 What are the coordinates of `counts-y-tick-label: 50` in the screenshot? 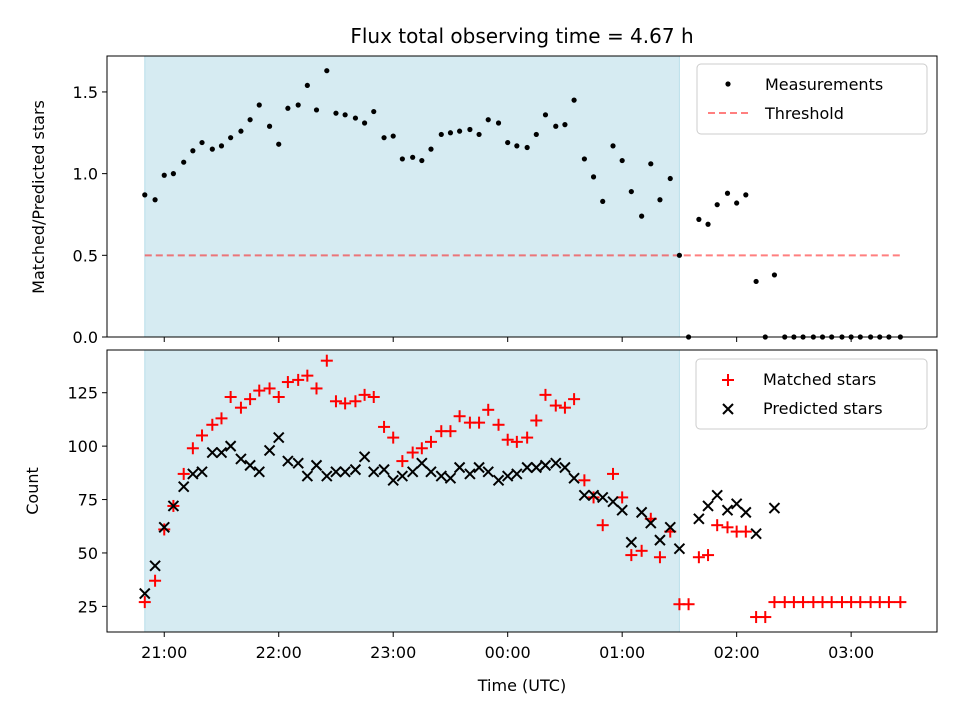 It's located at (88, 553).